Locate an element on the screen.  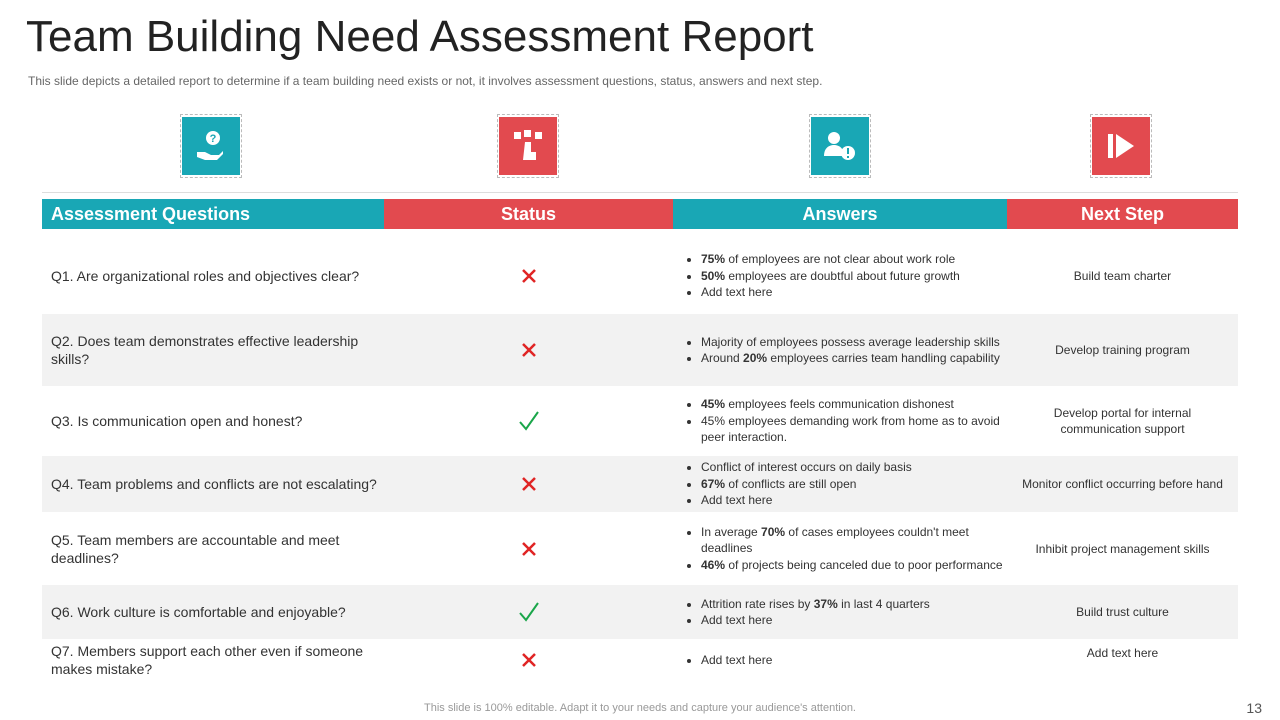
answer-text: In average is located at coordinates (731, 531).